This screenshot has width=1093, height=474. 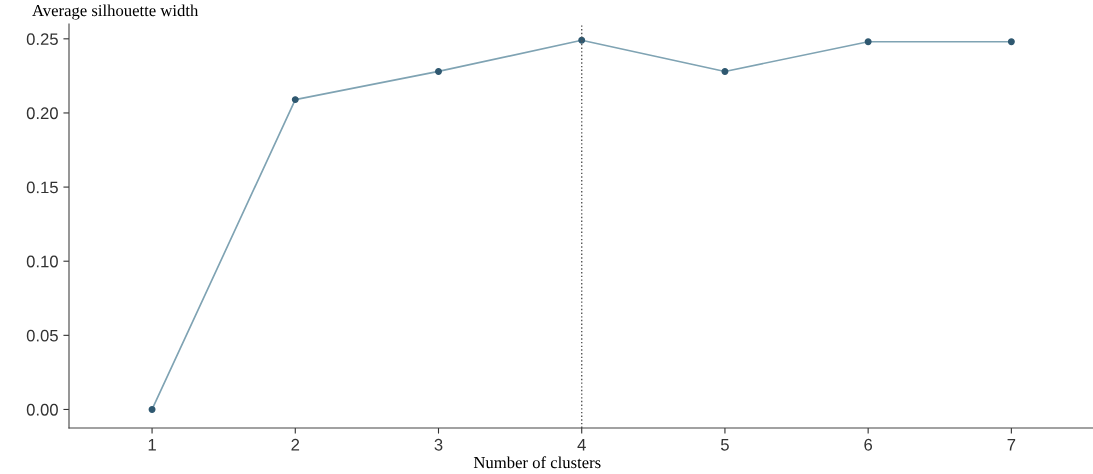 What do you see at coordinates (868, 444) in the screenshot?
I see `x-tick-label: 6` at bounding box center [868, 444].